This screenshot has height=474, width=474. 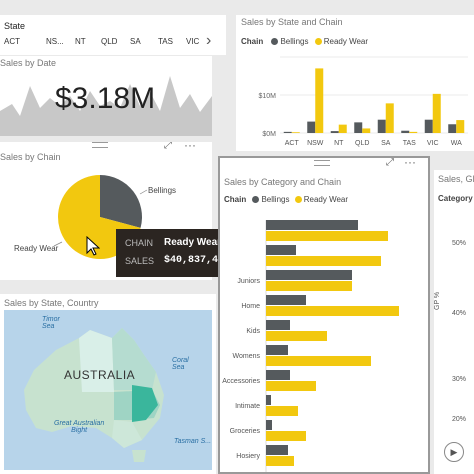 I want to click on bar-bellings-tas, so click(x=405, y=131).